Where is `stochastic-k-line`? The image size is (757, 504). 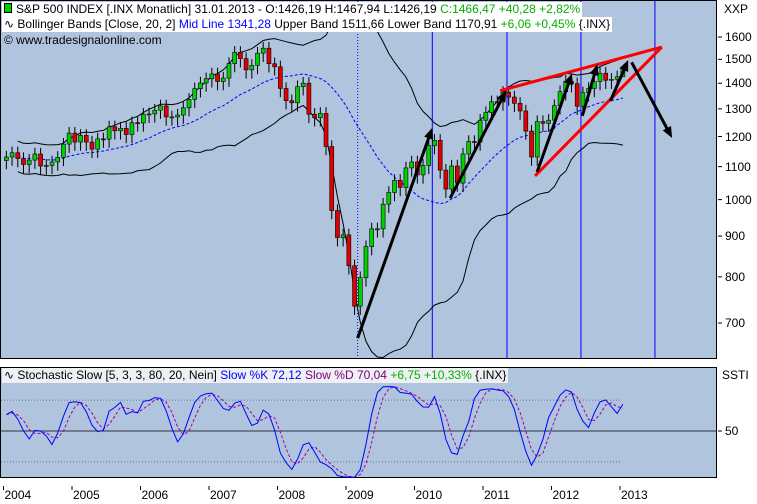
stochastic-k-line is located at coordinates (315, 432).